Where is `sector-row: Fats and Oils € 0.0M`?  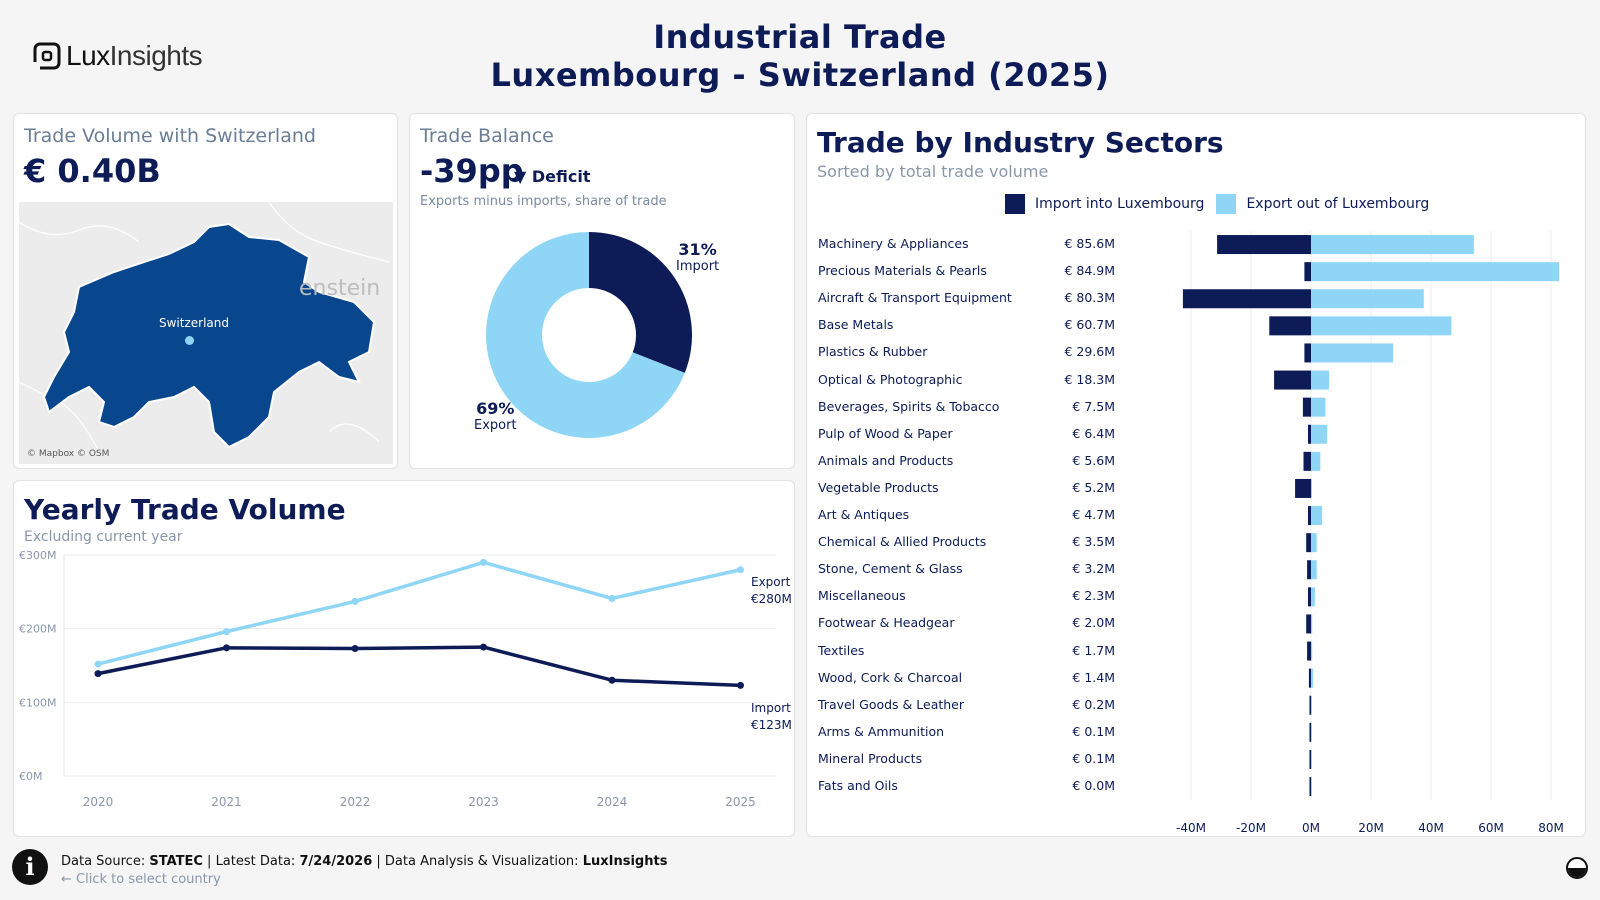 sector-row: Fats and Oils € 0.0M is located at coordinates (1197, 786).